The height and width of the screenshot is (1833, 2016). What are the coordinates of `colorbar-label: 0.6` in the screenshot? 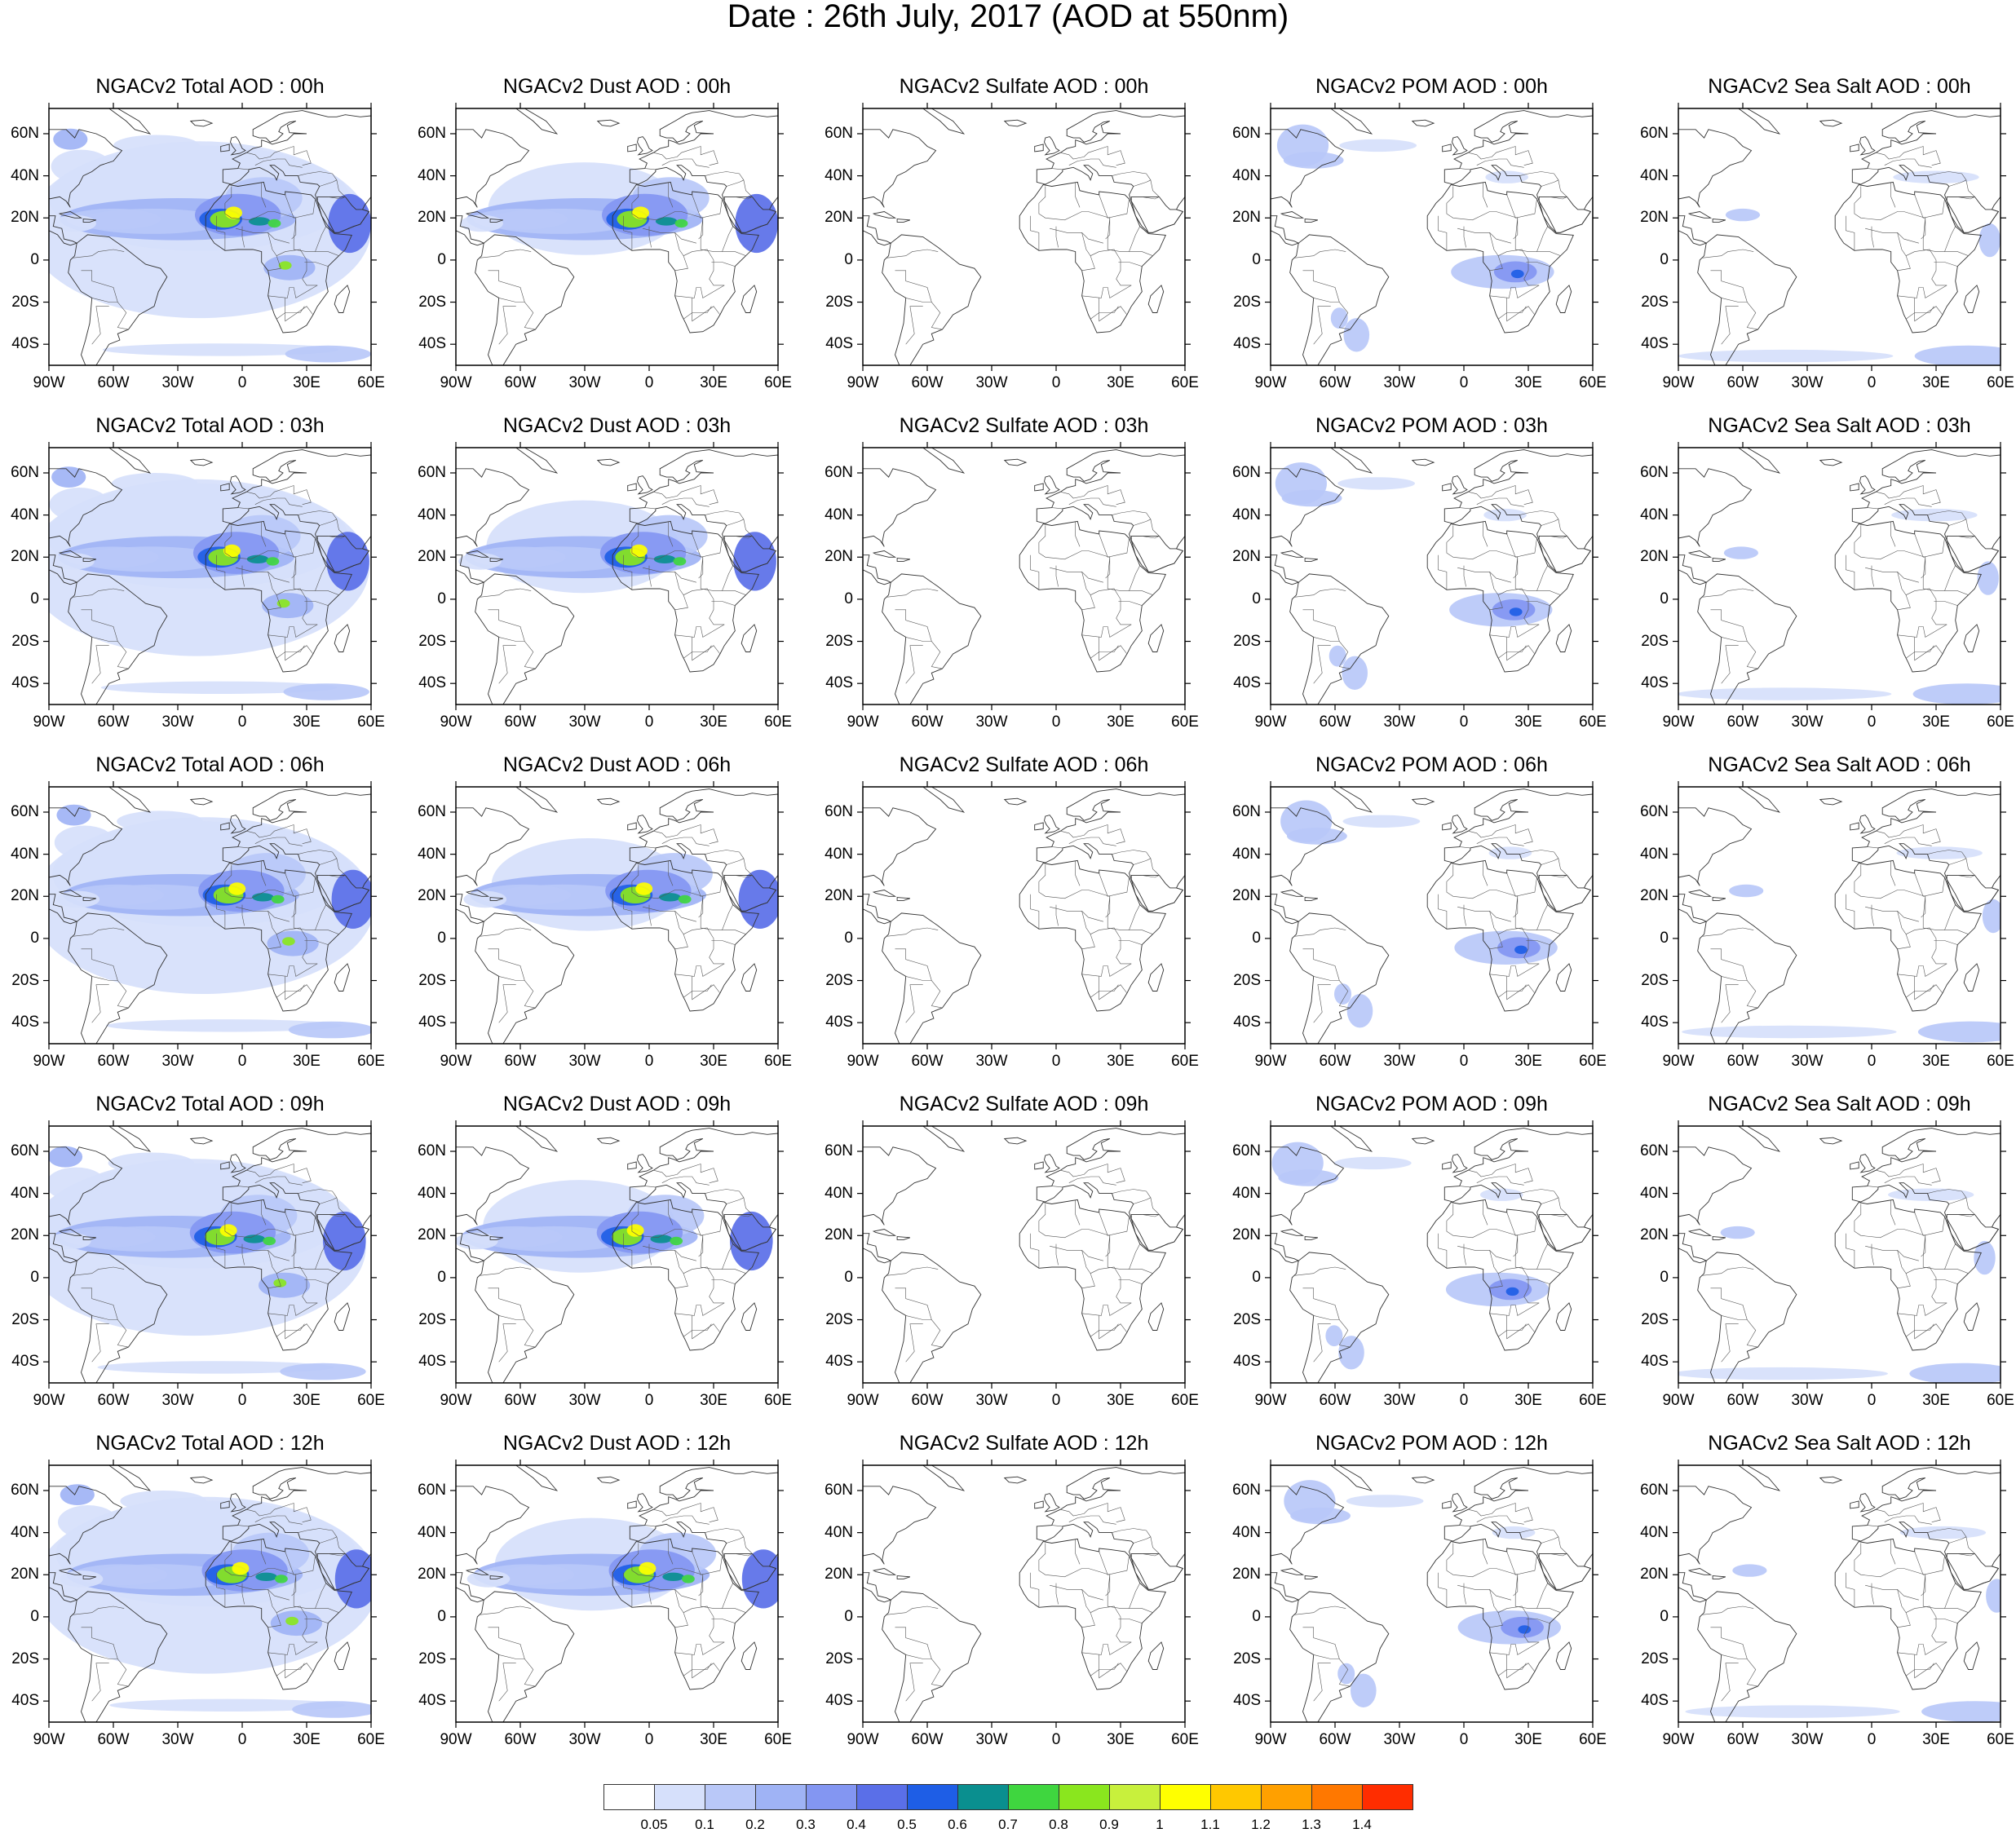 It's located at (957, 1825).